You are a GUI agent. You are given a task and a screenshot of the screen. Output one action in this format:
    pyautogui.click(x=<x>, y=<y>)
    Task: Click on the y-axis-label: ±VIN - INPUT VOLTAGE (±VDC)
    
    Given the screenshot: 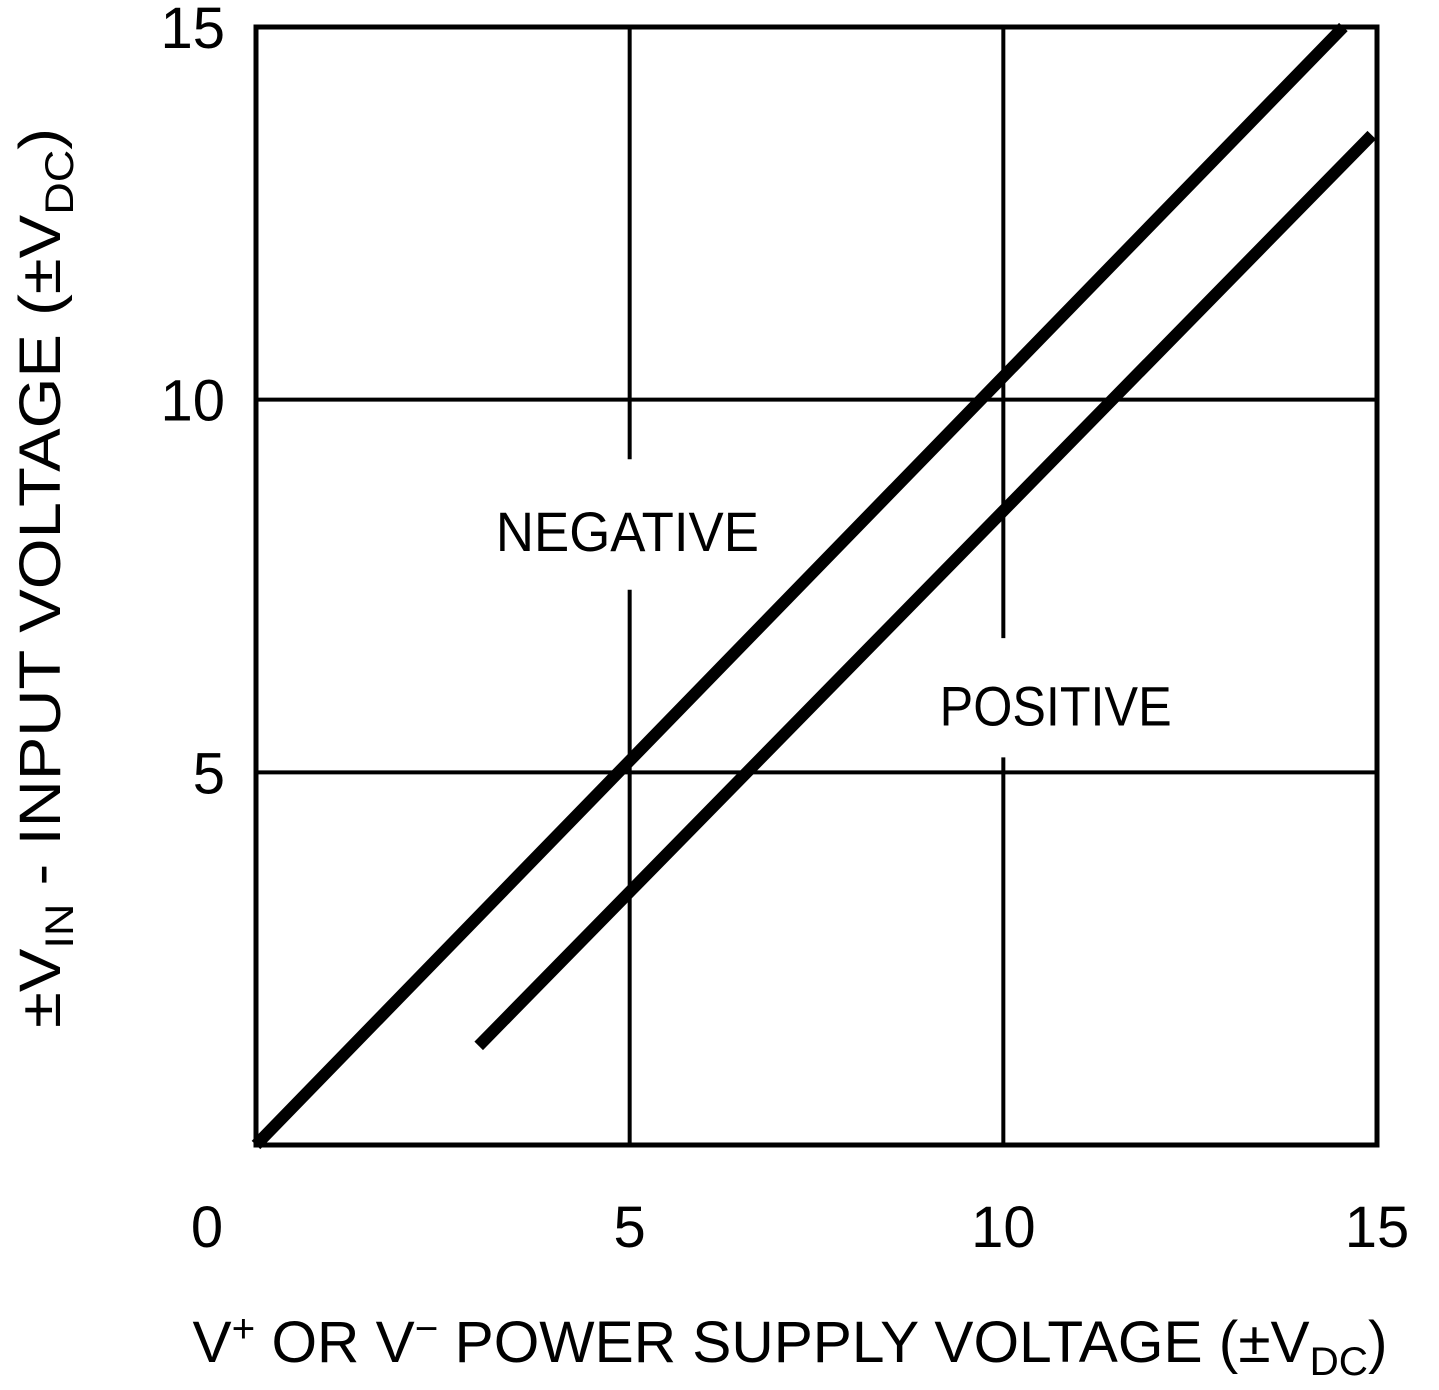 What is the action you would take?
    pyautogui.click(x=45, y=578)
    